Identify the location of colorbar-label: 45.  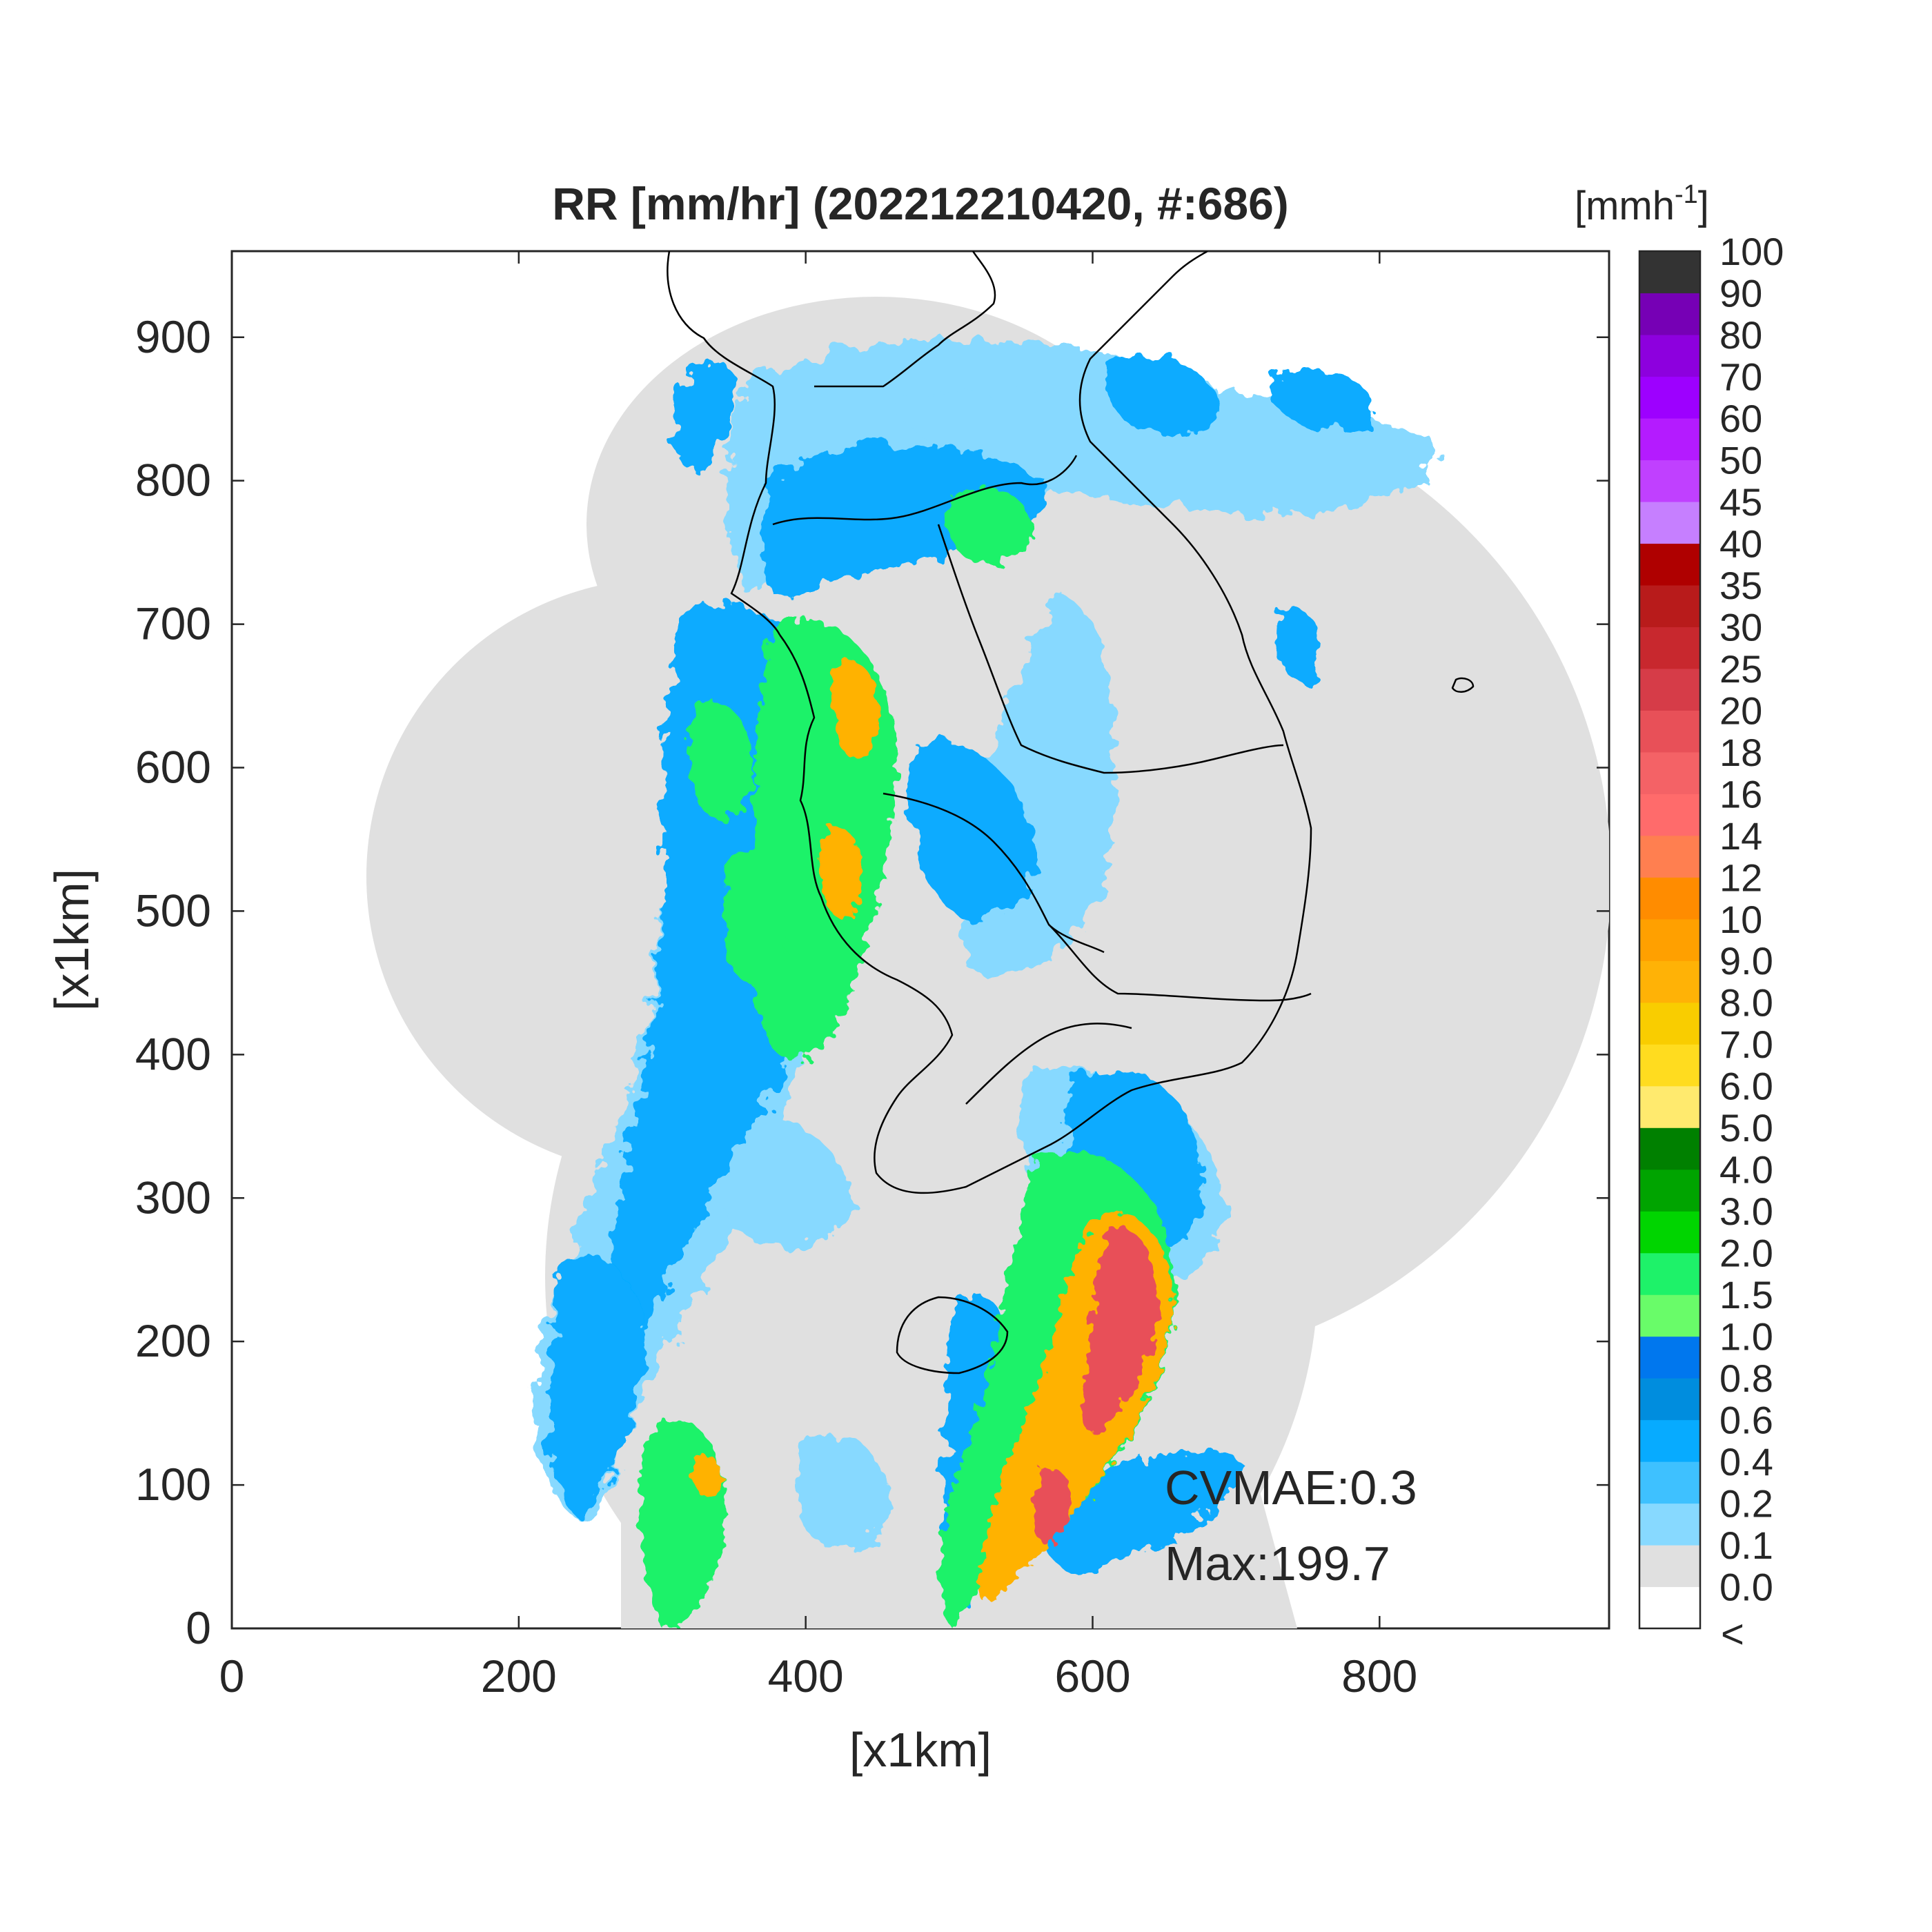
(1740, 502).